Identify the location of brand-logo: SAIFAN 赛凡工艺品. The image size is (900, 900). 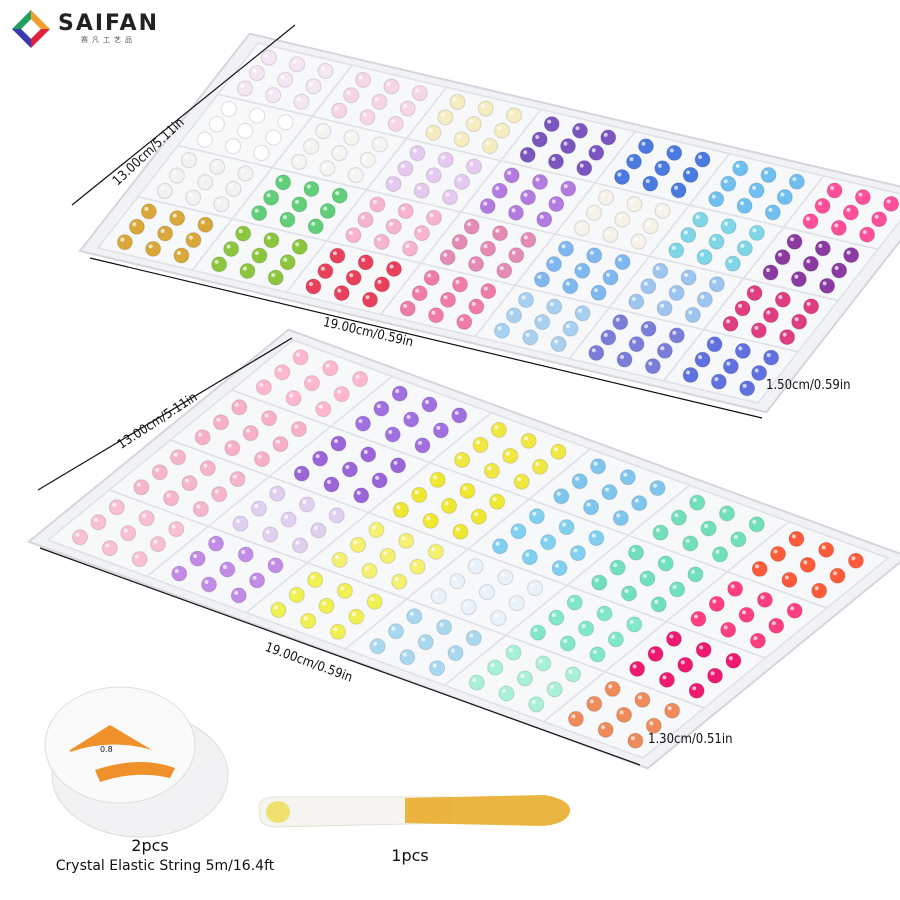
(84, 29).